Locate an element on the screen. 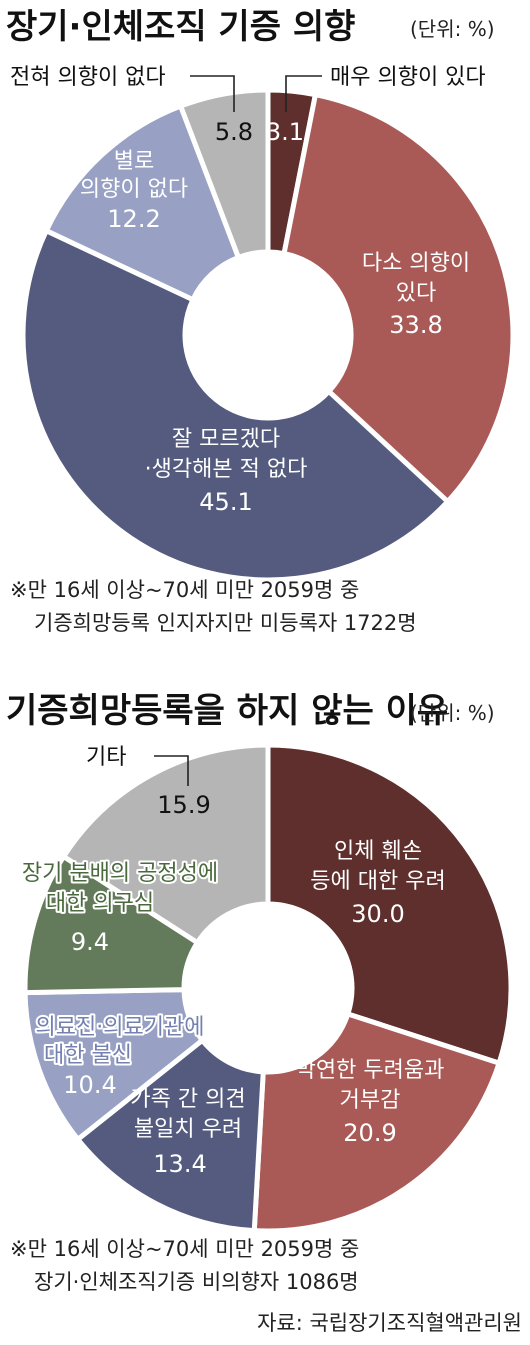 This screenshot has height=1345, width=530. chart-2-label-3a: 가족 간 의견 is located at coordinates (187, 1099).